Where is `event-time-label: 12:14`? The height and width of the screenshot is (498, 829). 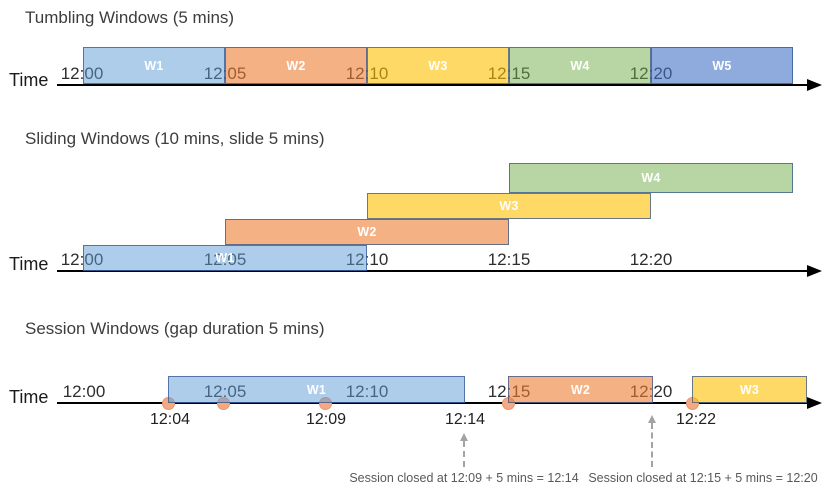 event-time-label: 12:14 is located at coordinates (465, 419).